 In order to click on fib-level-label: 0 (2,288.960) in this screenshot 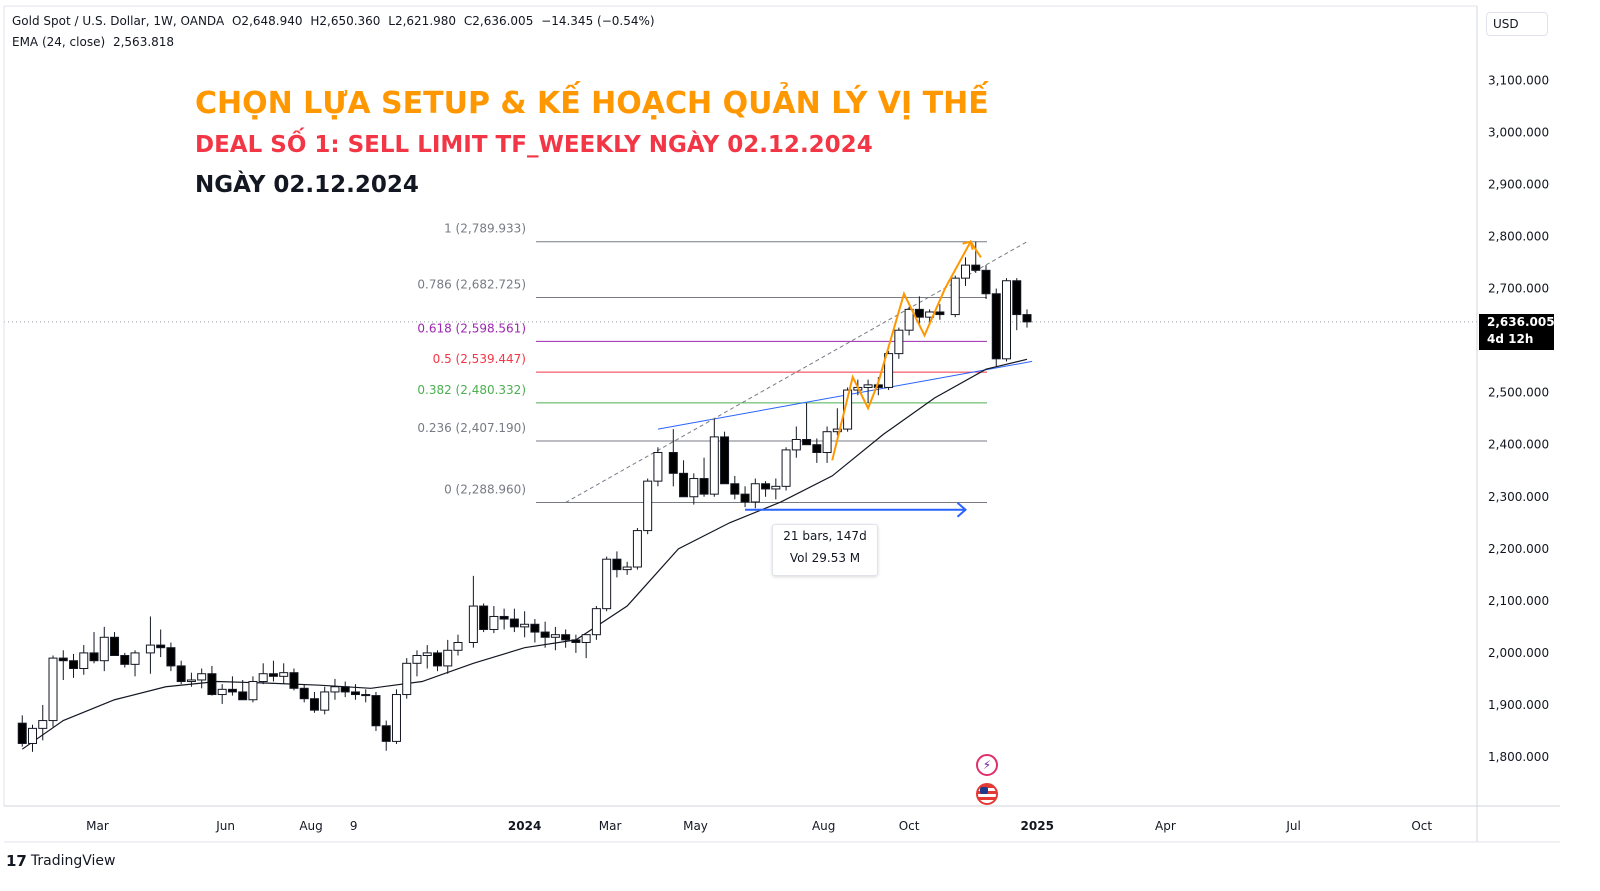, I will do `click(485, 489)`.